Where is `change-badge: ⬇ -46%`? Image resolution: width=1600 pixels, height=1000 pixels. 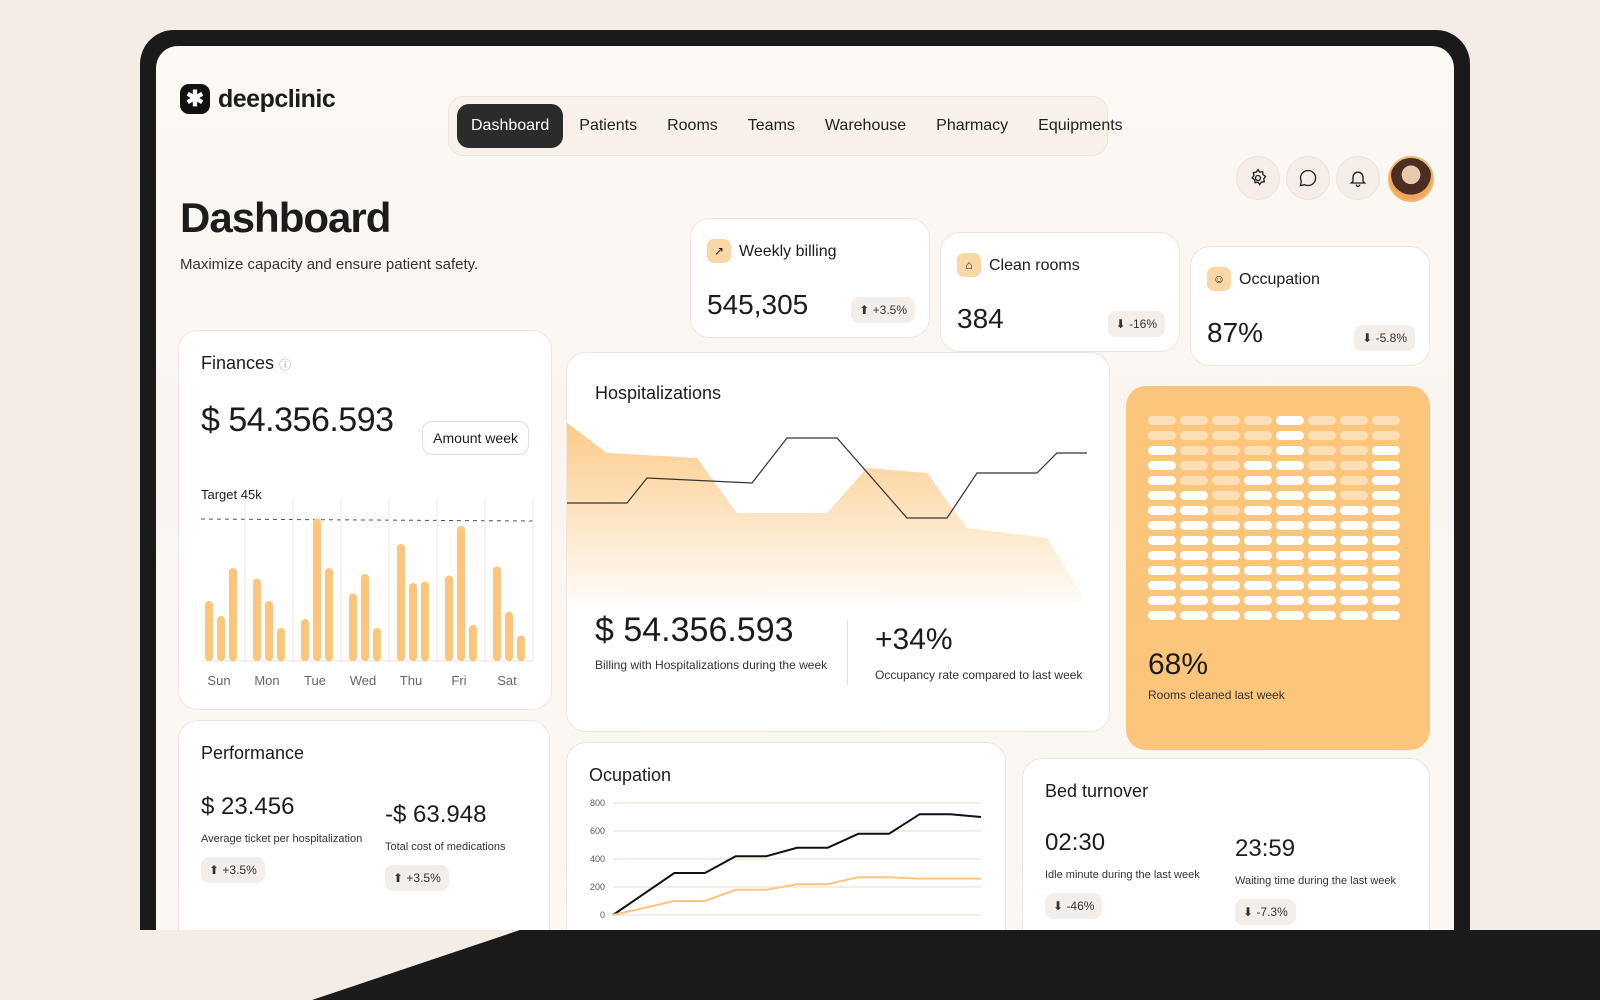 change-badge: ⬇ -46% is located at coordinates (1074, 906).